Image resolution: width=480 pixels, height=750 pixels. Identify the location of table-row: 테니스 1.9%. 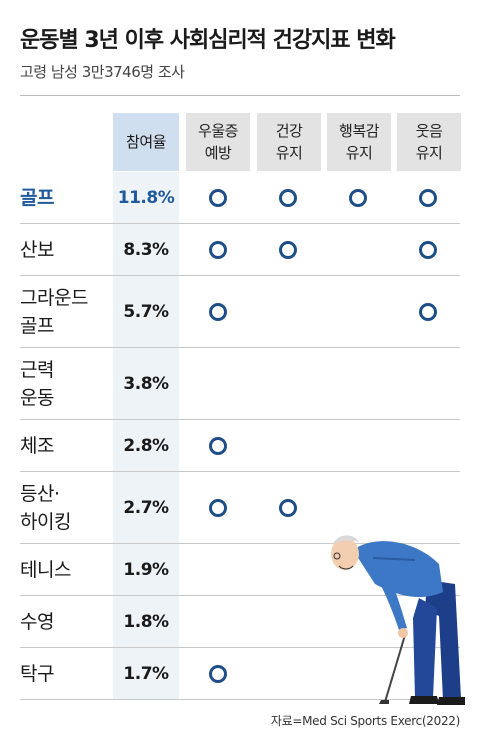
(240, 570).